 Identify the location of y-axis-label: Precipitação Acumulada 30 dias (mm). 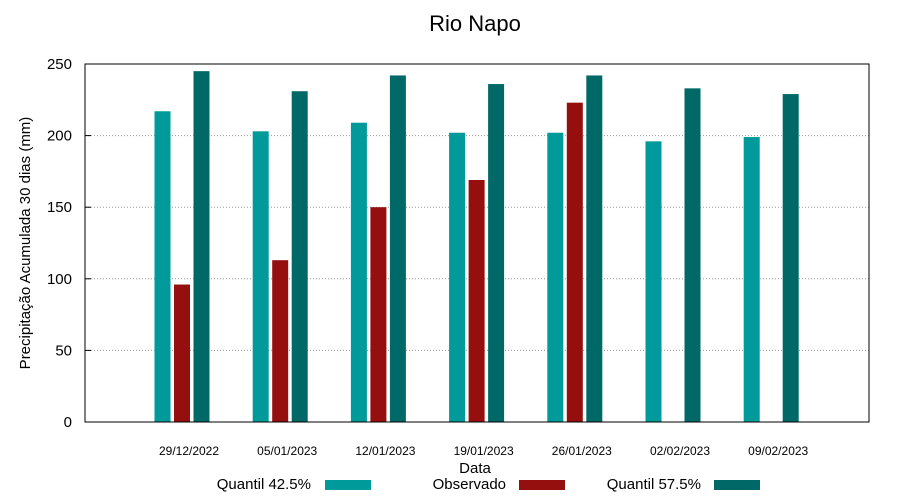
(25, 243).